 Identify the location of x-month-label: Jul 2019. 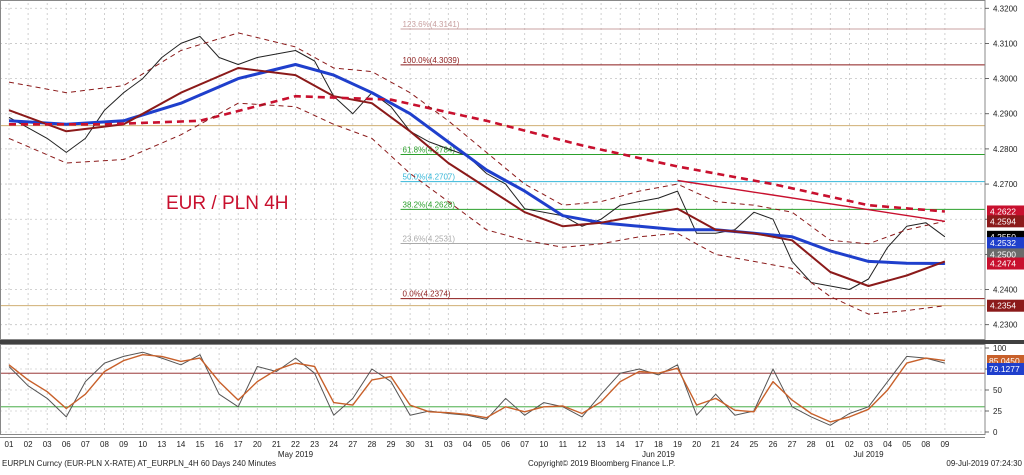
(868, 454).